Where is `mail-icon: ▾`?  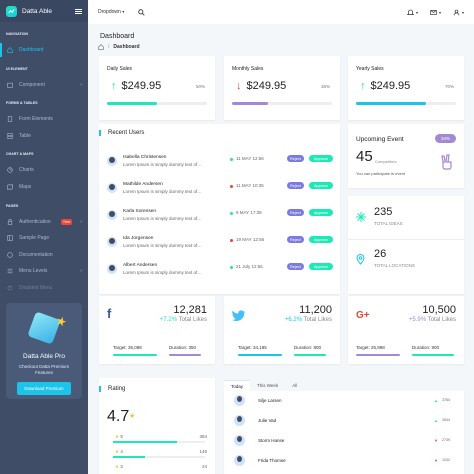 mail-icon: ▾ is located at coordinates (435, 12).